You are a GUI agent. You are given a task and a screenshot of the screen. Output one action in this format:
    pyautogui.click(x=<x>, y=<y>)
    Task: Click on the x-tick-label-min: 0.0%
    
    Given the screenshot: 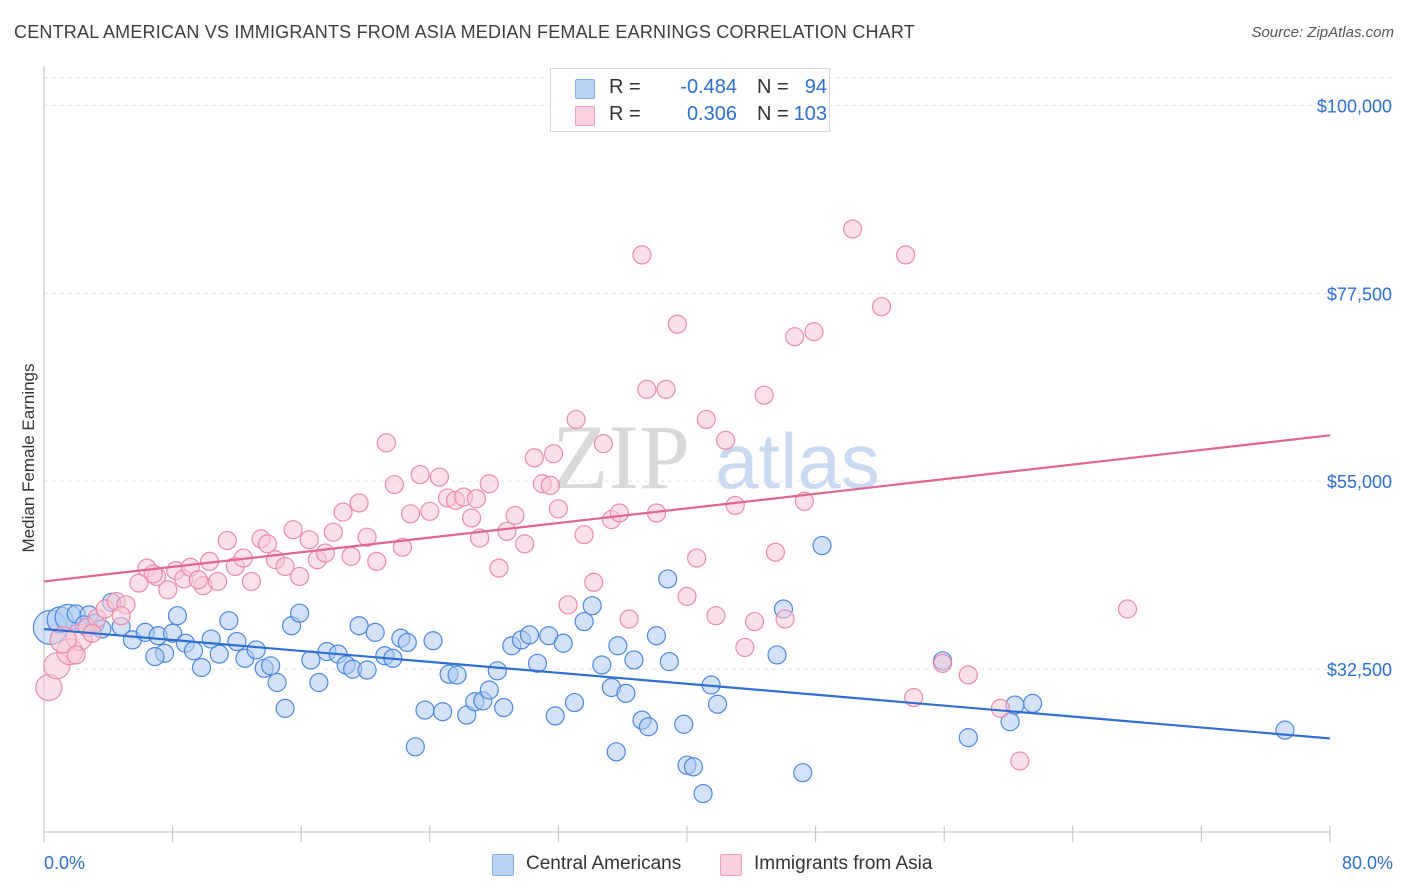 What is the action you would take?
    pyautogui.click(x=64, y=863)
    